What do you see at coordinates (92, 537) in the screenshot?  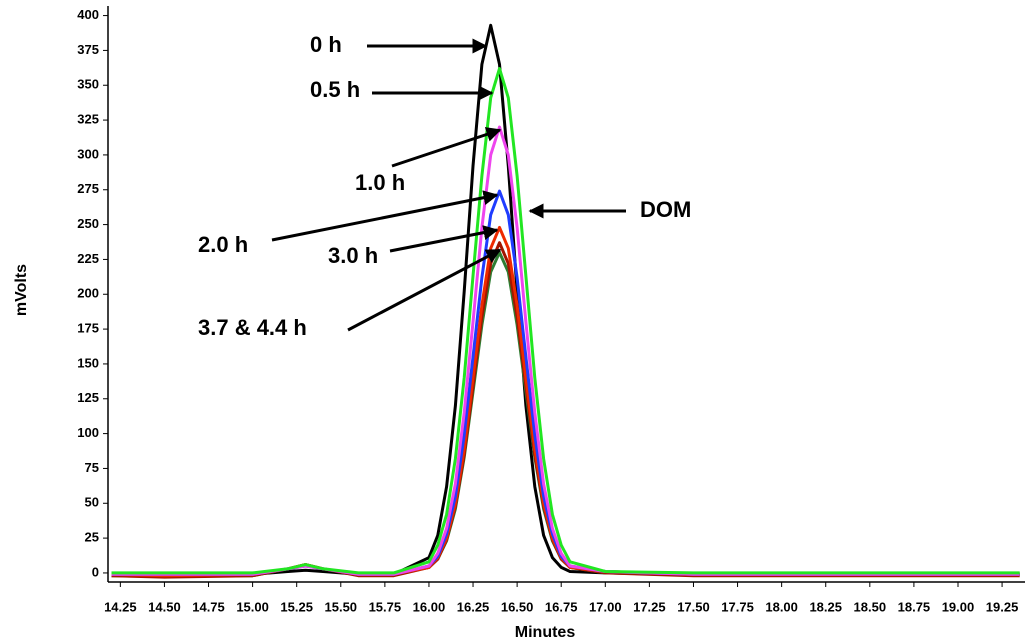 I see `y-tick-label: 25` at bounding box center [92, 537].